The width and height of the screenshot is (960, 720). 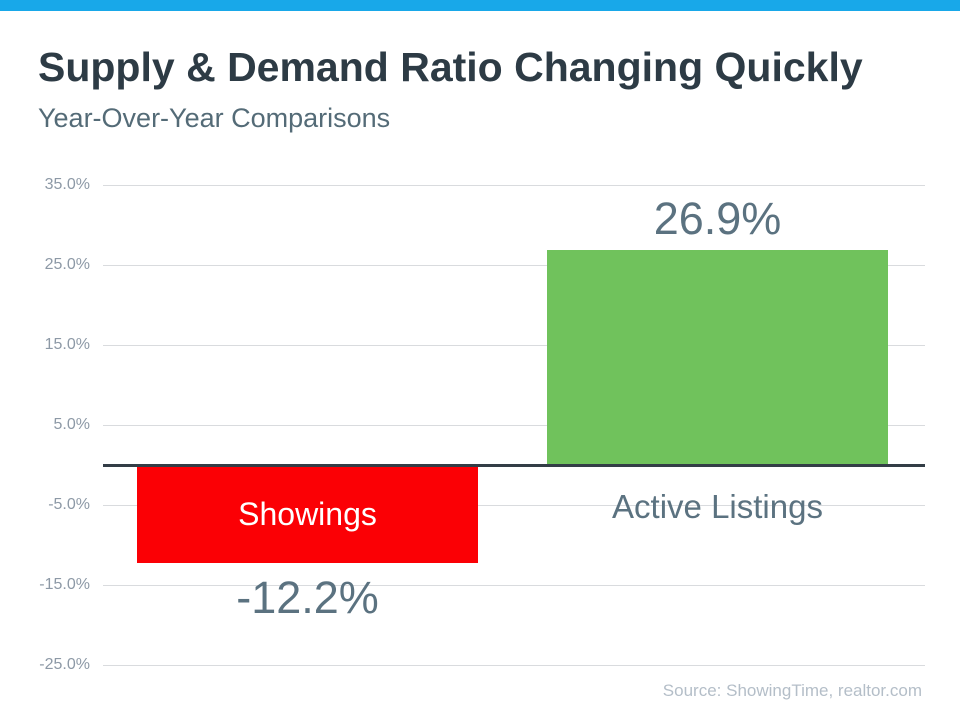 I want to click on y-tick-label: 15.0%, so click(x=67, y=344).